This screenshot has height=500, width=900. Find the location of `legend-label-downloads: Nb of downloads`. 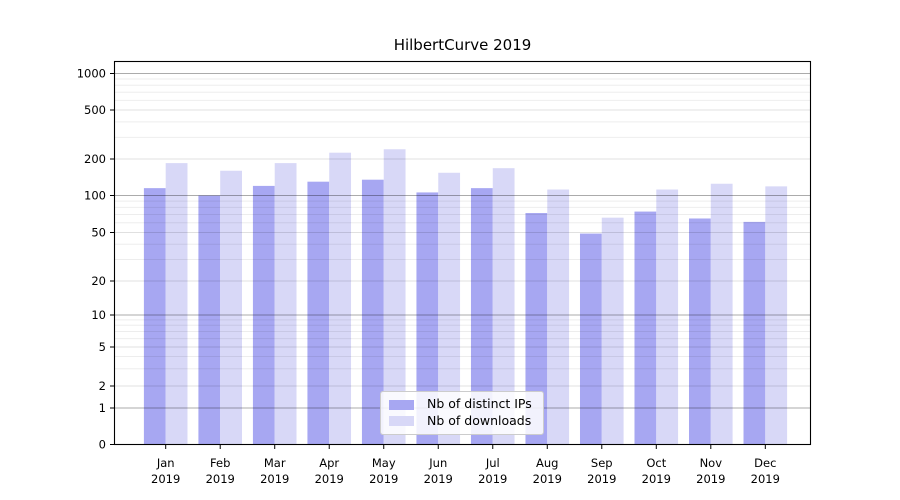

legend-label-downloads: Nb of downloads is located at coordinates (479, 421).